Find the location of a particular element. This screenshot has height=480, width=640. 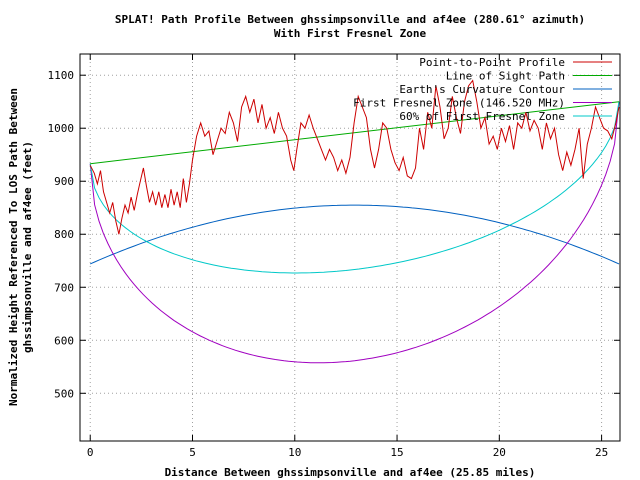

earth-curvature-line is located at coordinates (355, 234).